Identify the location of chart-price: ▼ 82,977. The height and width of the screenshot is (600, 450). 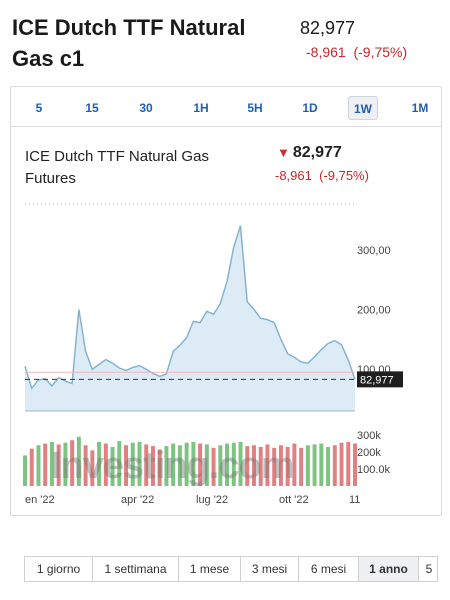
(309, 153).